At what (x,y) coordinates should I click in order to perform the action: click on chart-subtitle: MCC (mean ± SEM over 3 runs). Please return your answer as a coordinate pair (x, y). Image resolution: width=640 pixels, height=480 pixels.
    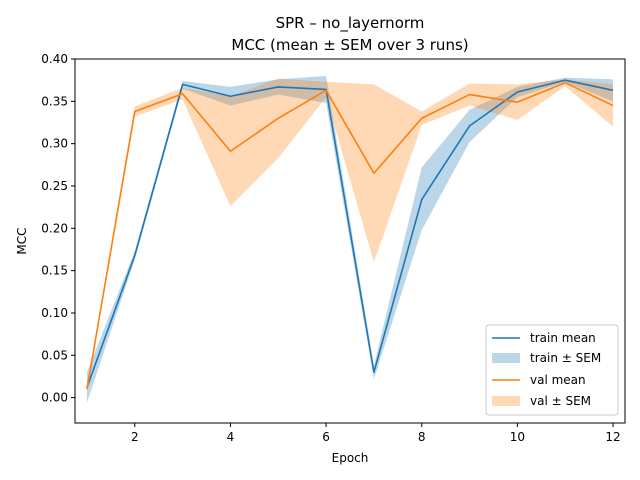
    Looking at the image, I should click on (349, 45).